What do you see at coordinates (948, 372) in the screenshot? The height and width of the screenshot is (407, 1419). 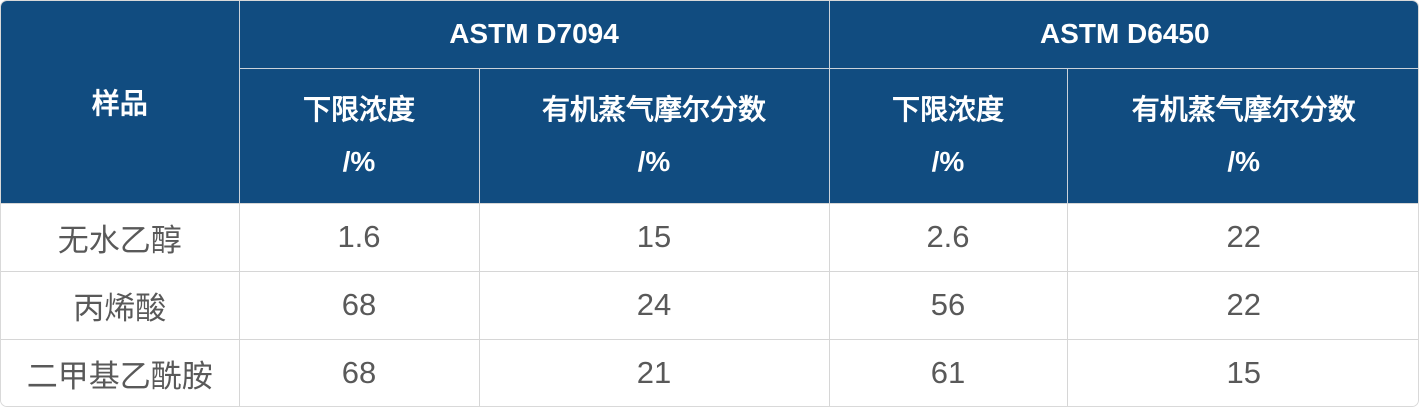 I see `value-cell: 61` at bounding box center [948, 372].